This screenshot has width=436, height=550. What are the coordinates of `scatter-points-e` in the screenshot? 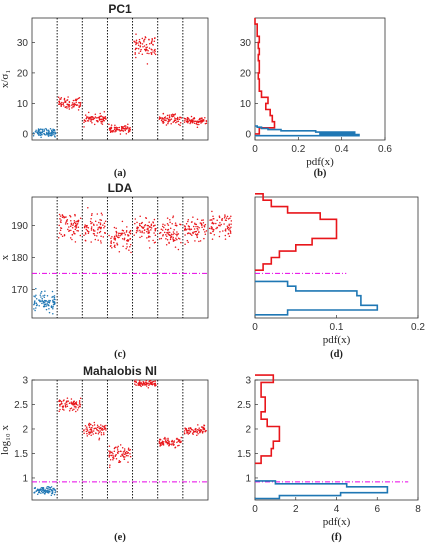 It's located at (120, 438).